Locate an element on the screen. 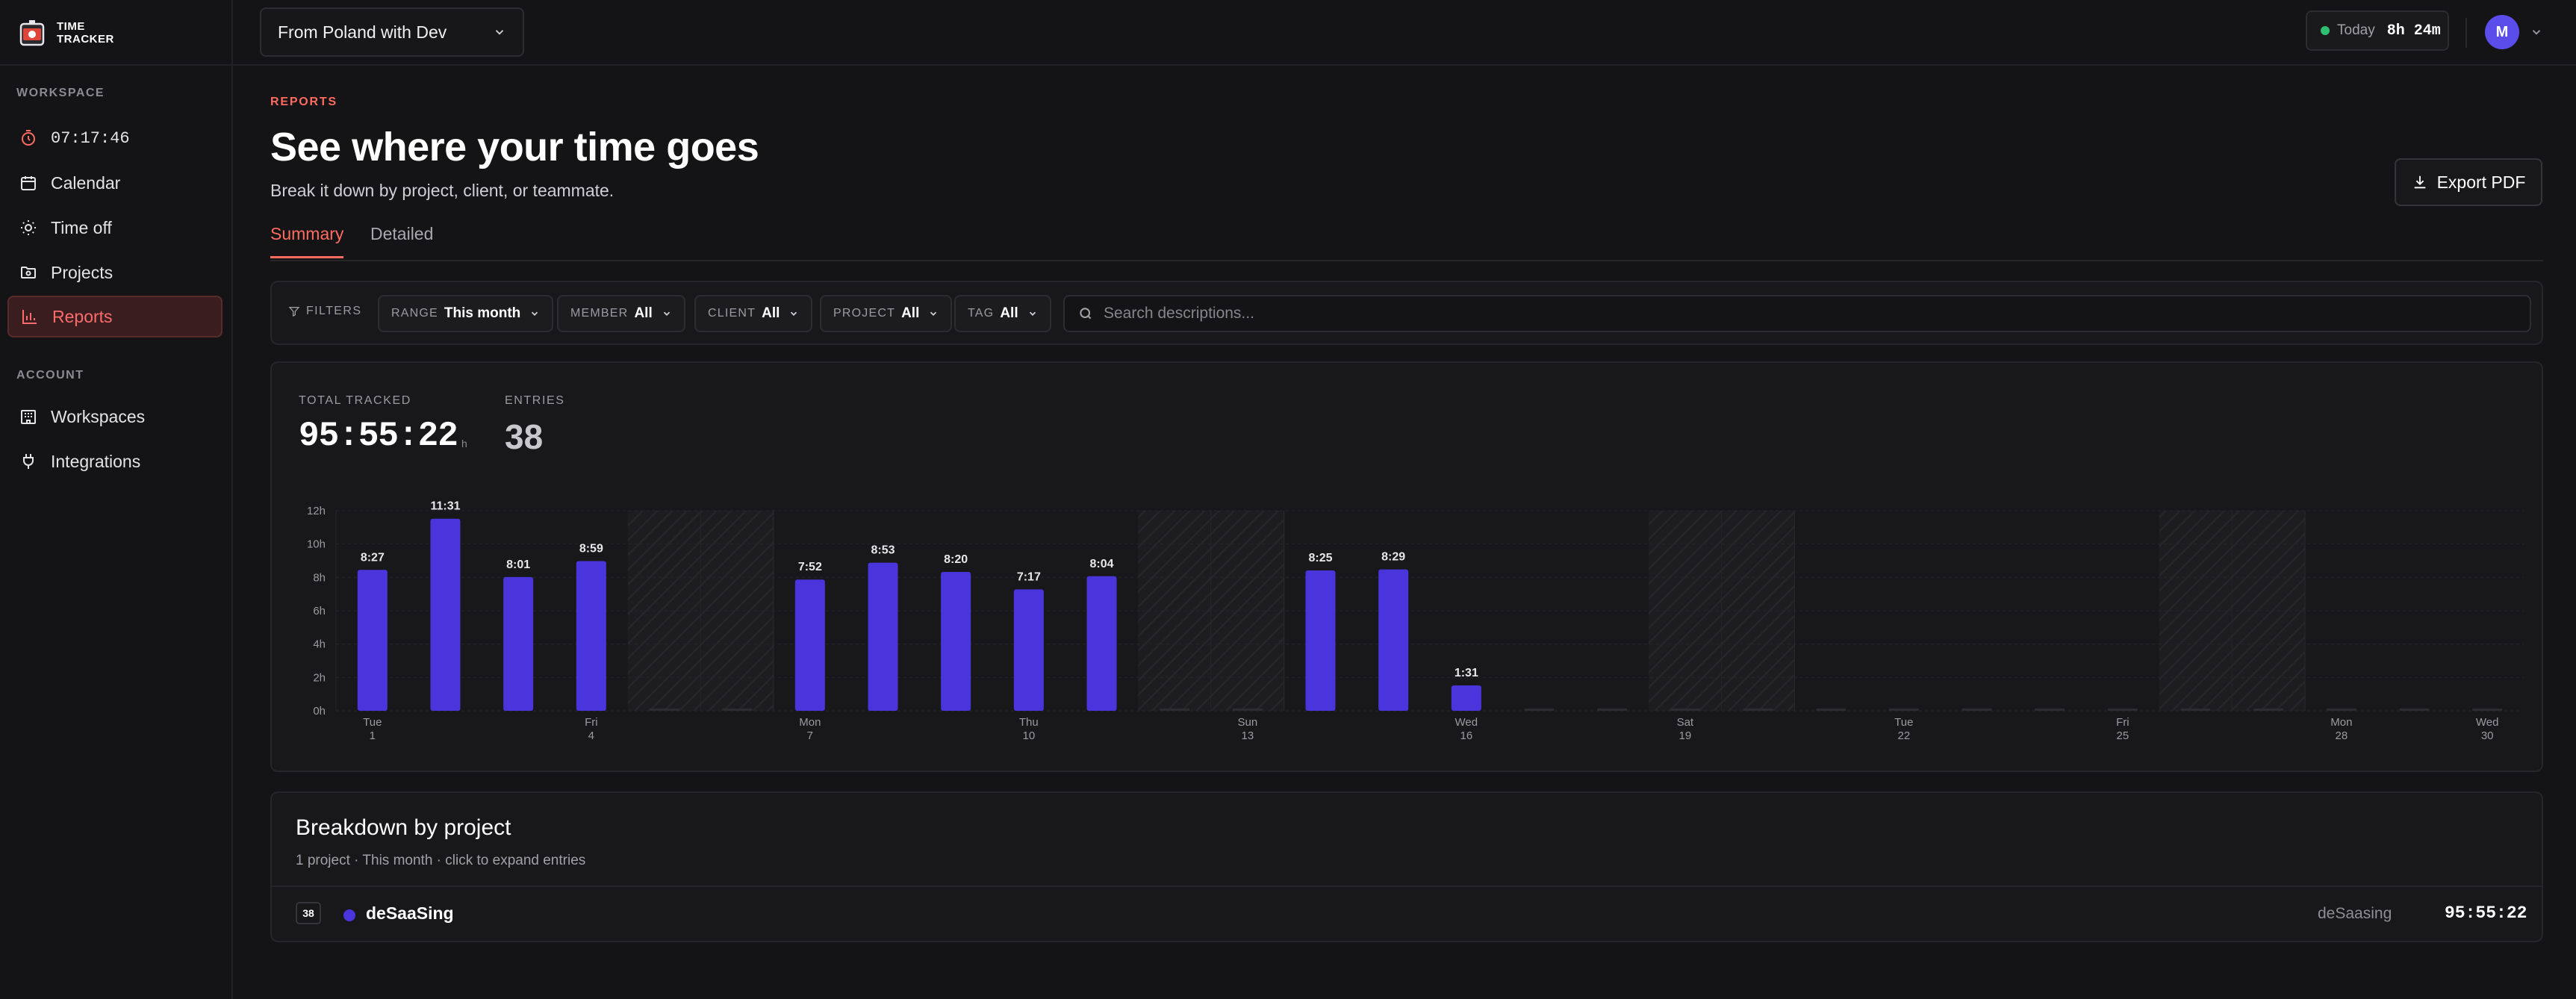  x-tick-date: 30 is located at coordinates (2487, 736).